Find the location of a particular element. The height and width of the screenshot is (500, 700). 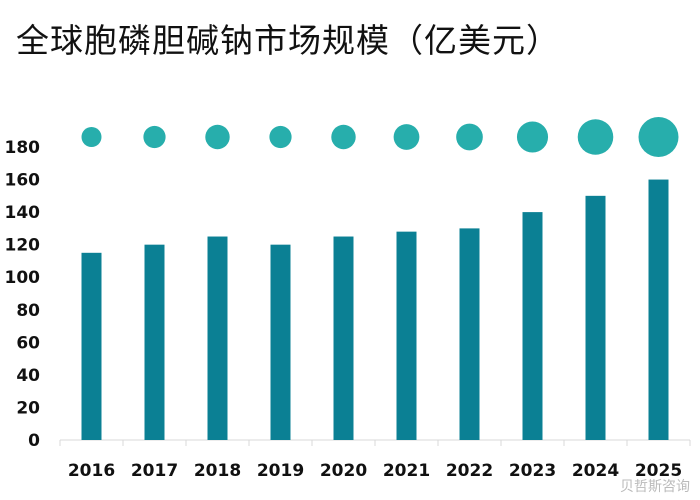

bar-2016 is located at coordinates (91, 346).